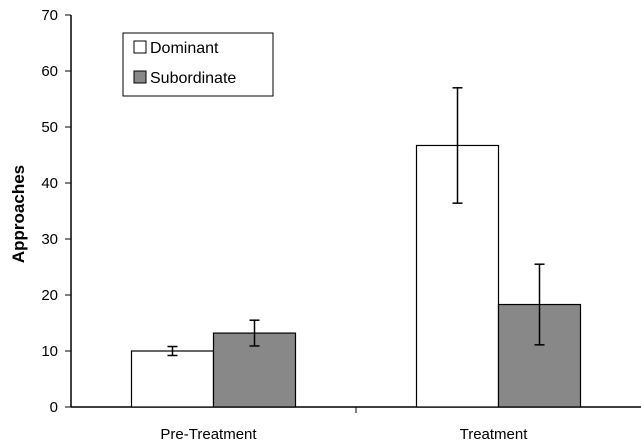  Describe the element at coordinates (172, 379) in the screenshot. I see `bar` at that location.